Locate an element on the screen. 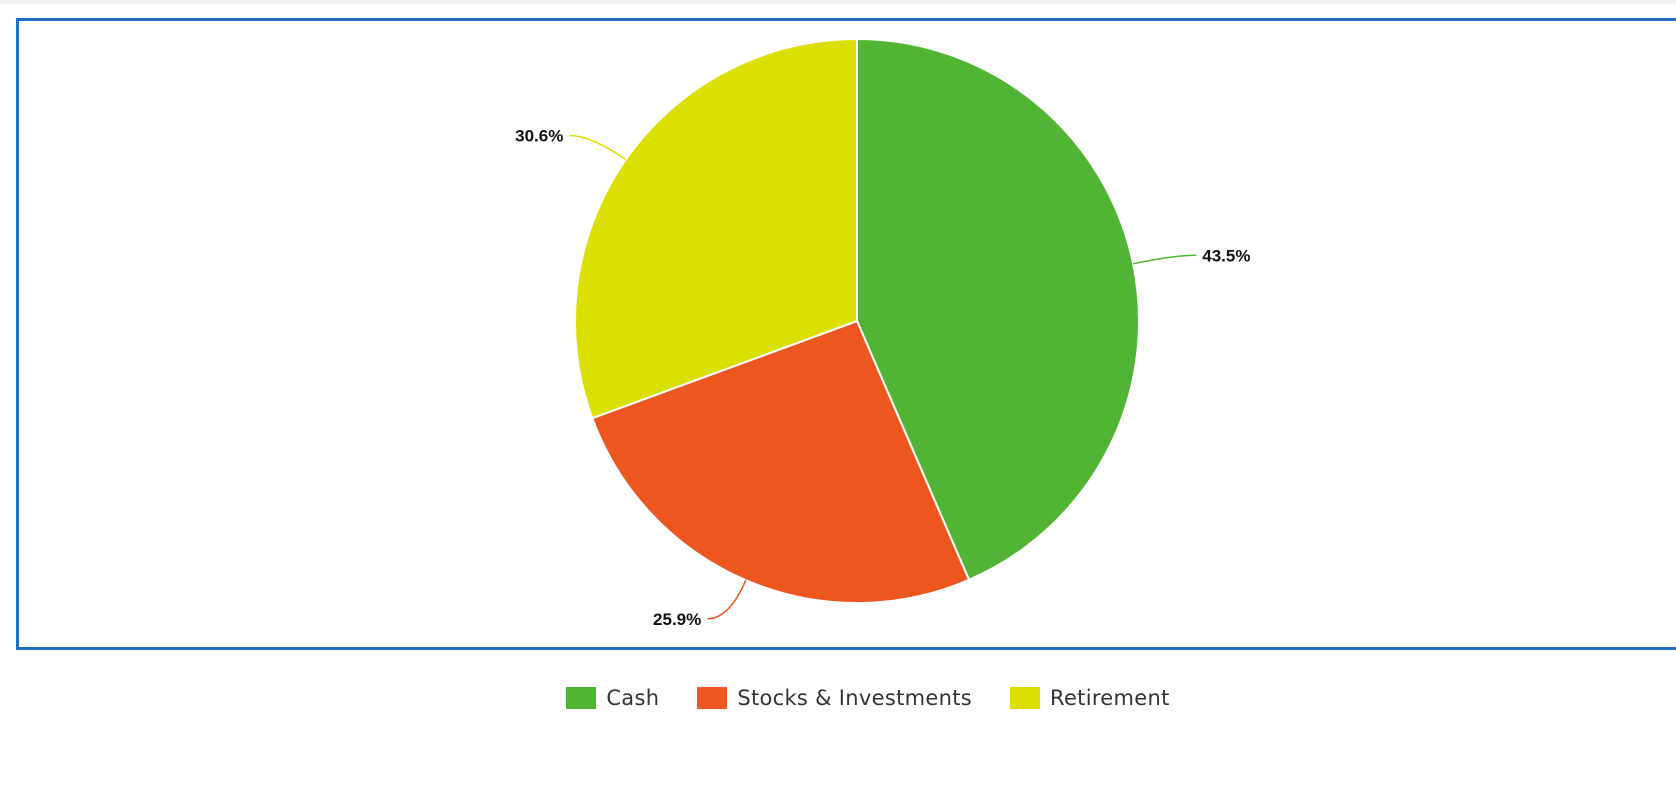  data-label-cash: 43.5% is located at coordinates (1226, 255).